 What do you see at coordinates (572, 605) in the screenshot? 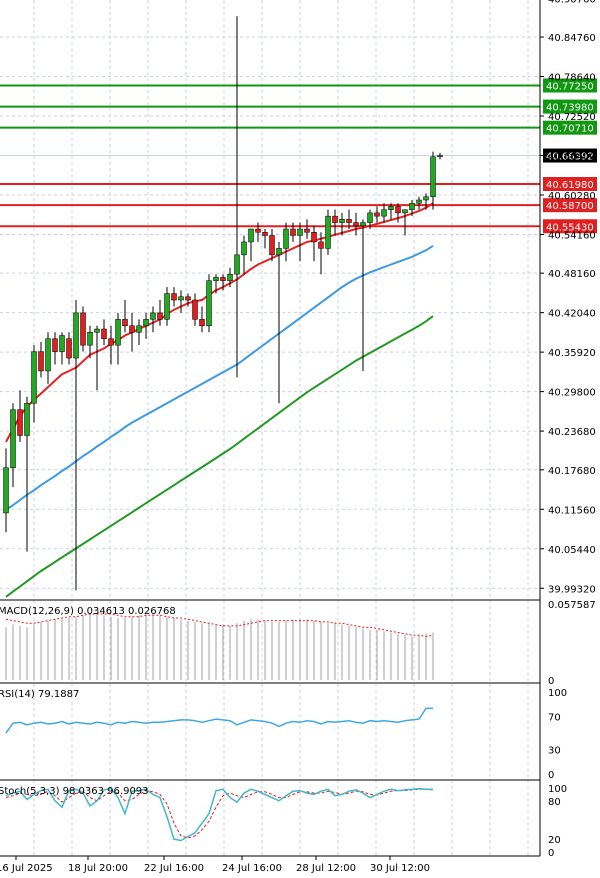
I see `macd-axis-label: 0.057587` at bounding box center [572, 605].